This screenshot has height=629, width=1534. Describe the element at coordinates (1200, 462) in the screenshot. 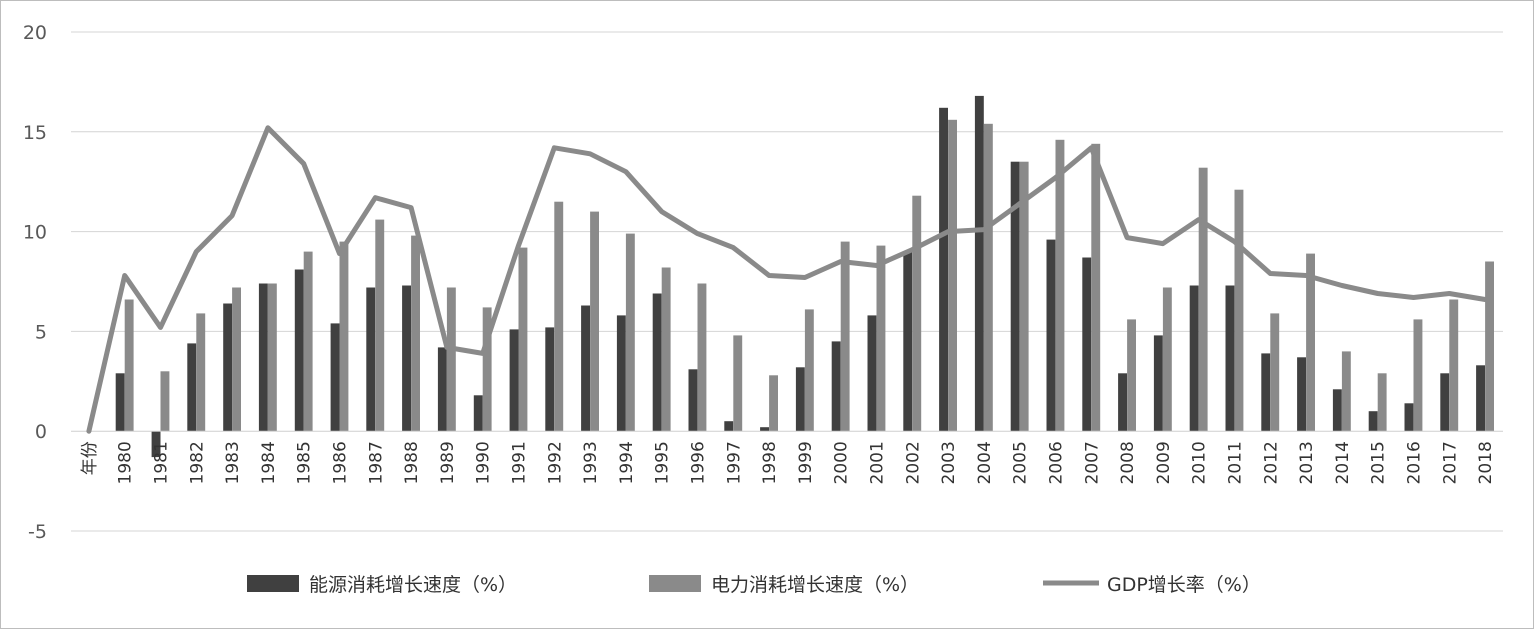

I see `x-tick-label: 2010` at that location.